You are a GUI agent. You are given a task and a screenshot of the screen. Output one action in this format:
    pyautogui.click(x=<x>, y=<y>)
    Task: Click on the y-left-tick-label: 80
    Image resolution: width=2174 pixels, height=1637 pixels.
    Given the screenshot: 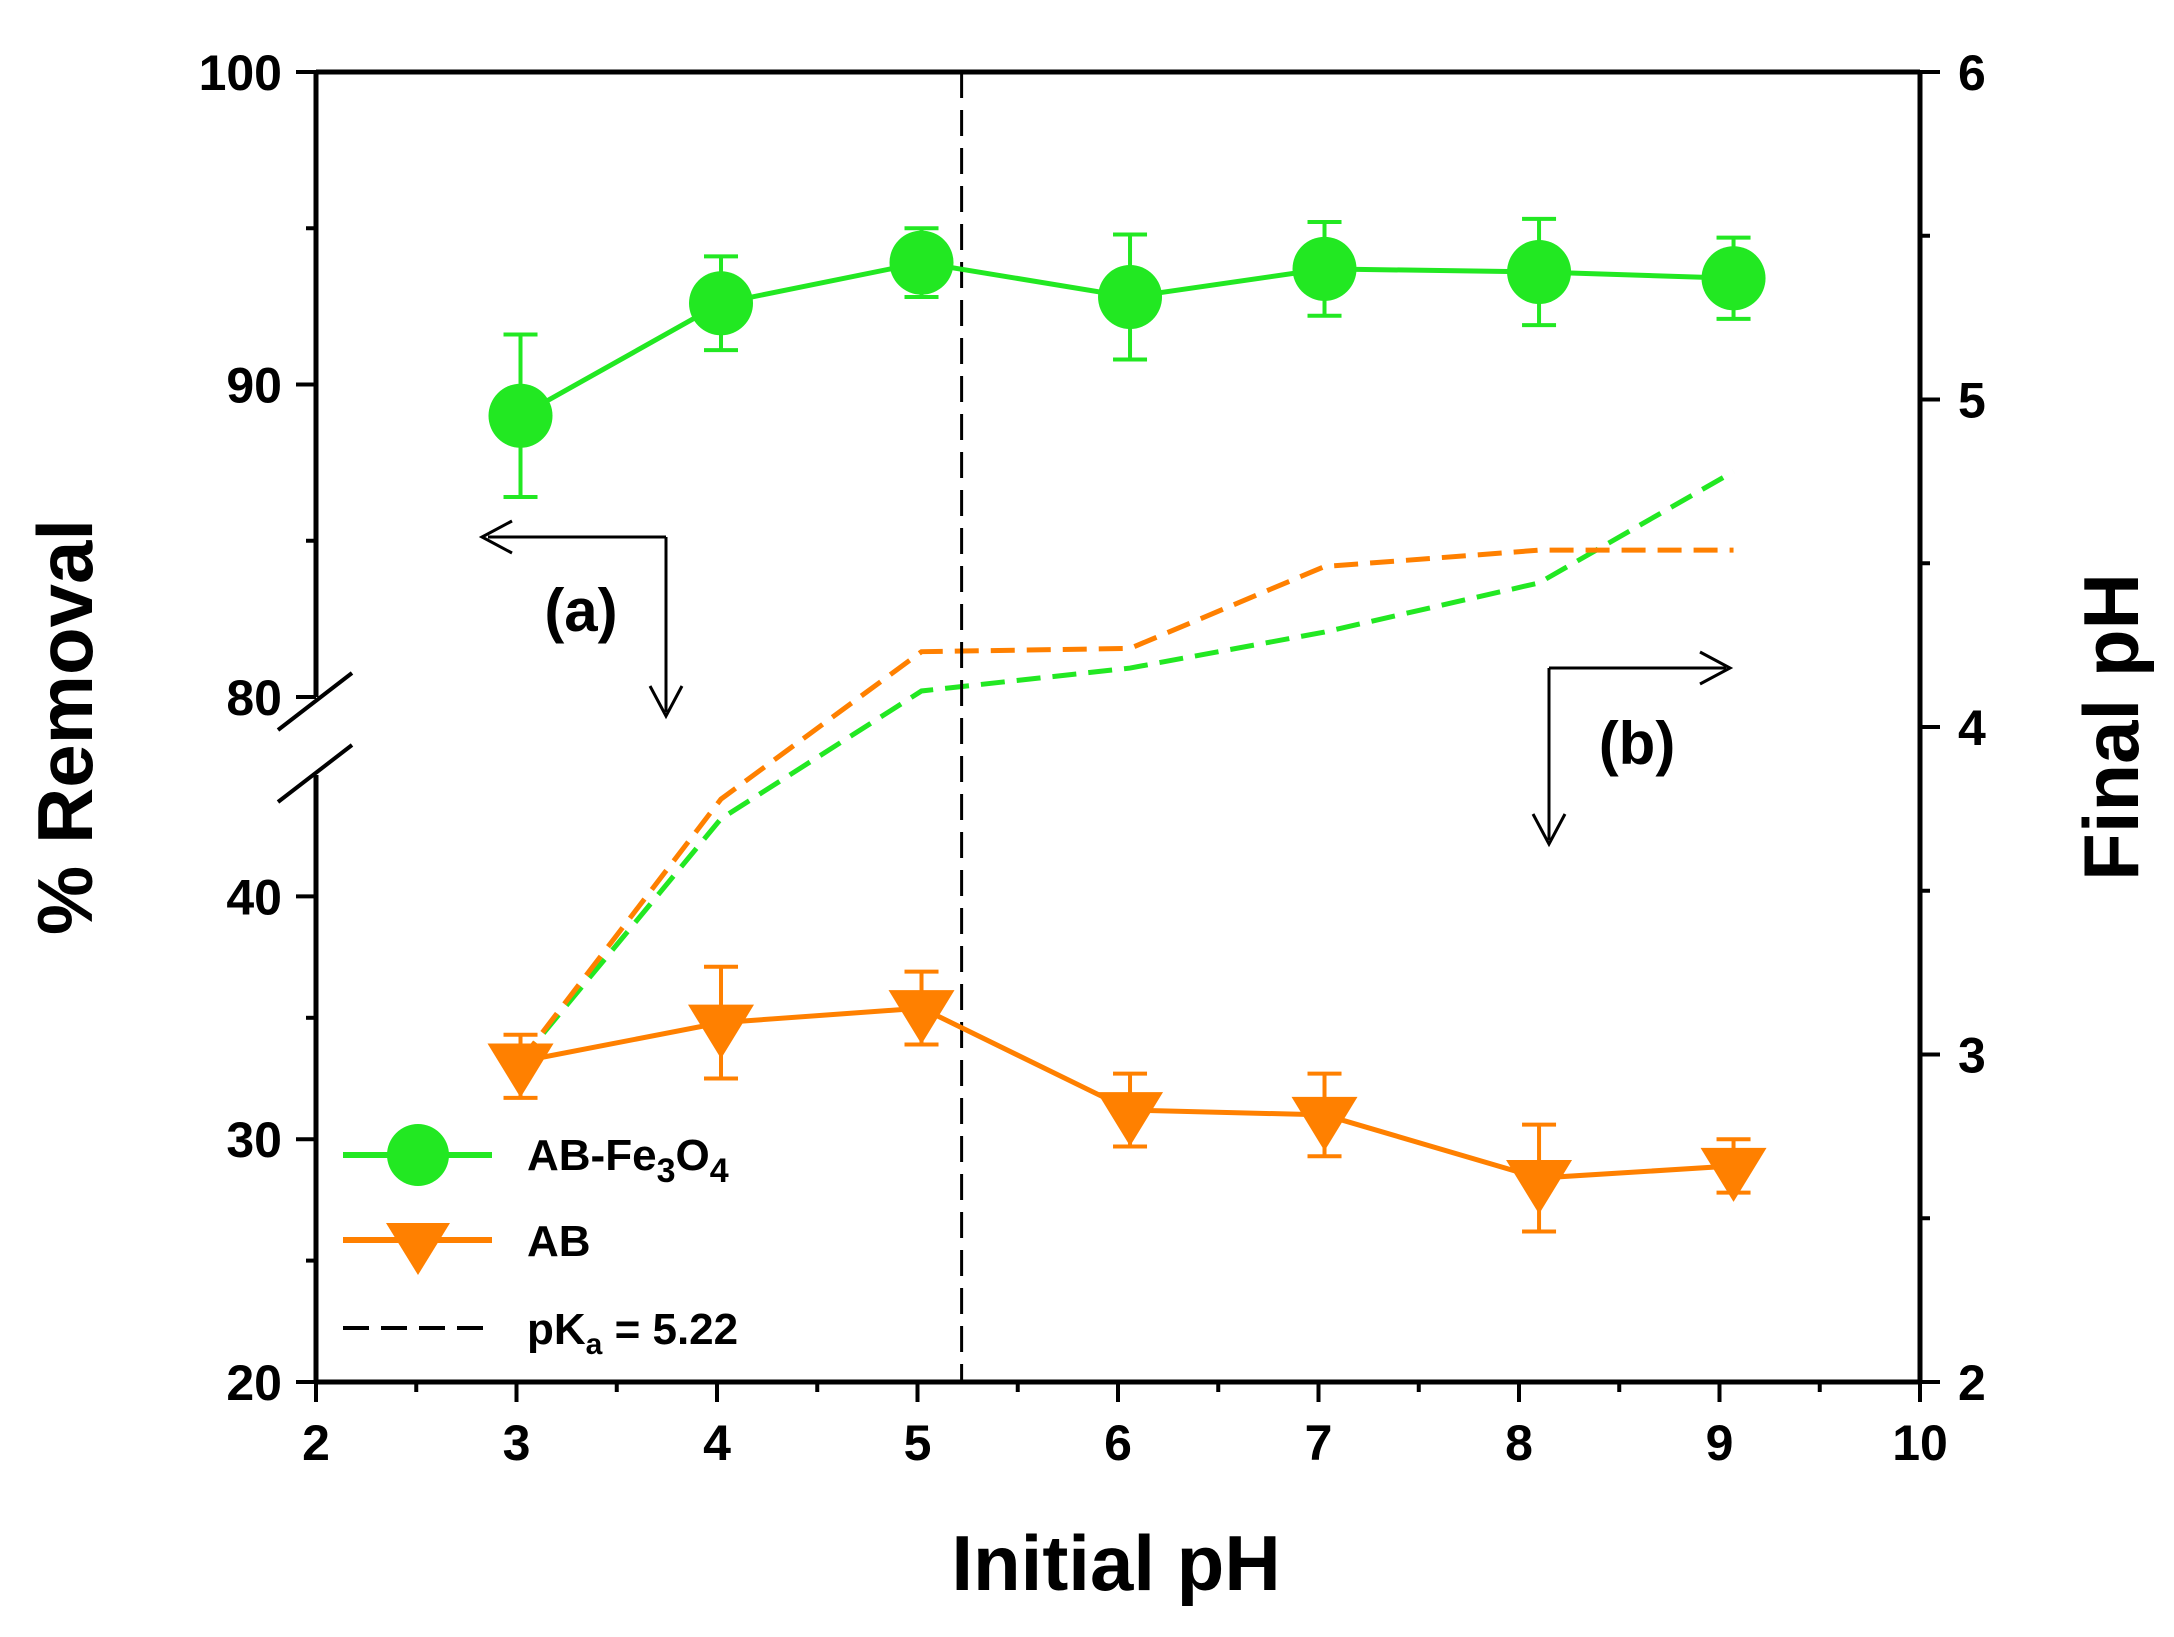 What is the action you would take?
    pyautogui.click(x=254, y=698)
    